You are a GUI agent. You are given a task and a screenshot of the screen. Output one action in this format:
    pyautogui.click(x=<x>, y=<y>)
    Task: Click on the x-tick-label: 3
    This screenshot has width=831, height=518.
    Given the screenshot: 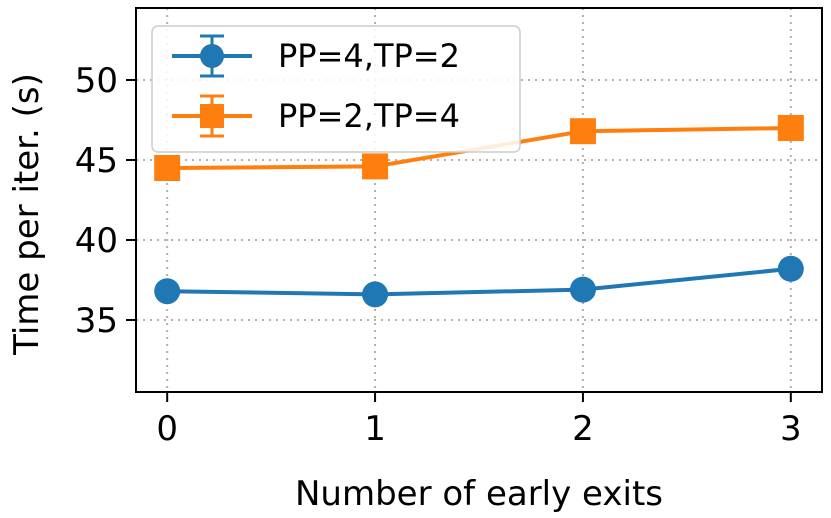 What is the action you would take?
    pyautogui.click(x=791, y=429)
    